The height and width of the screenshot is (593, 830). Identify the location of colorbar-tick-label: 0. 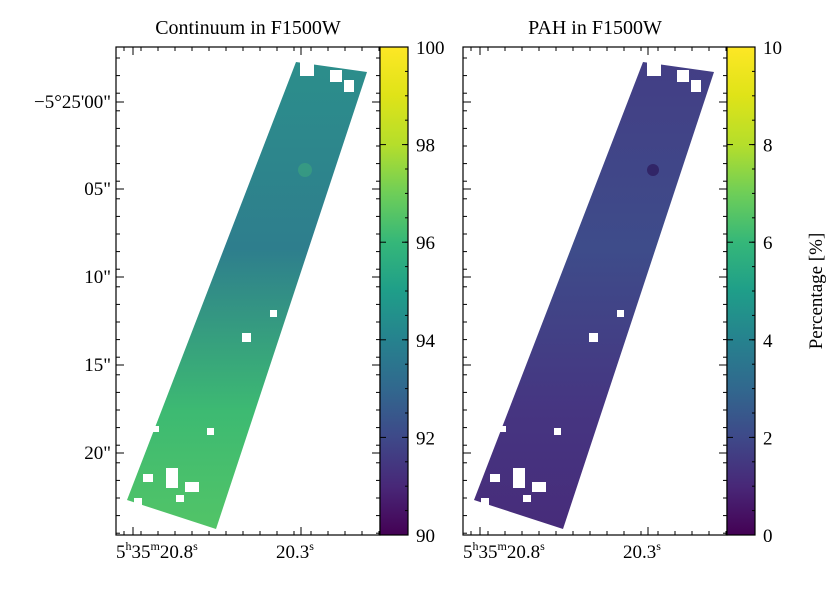
(768, 536).